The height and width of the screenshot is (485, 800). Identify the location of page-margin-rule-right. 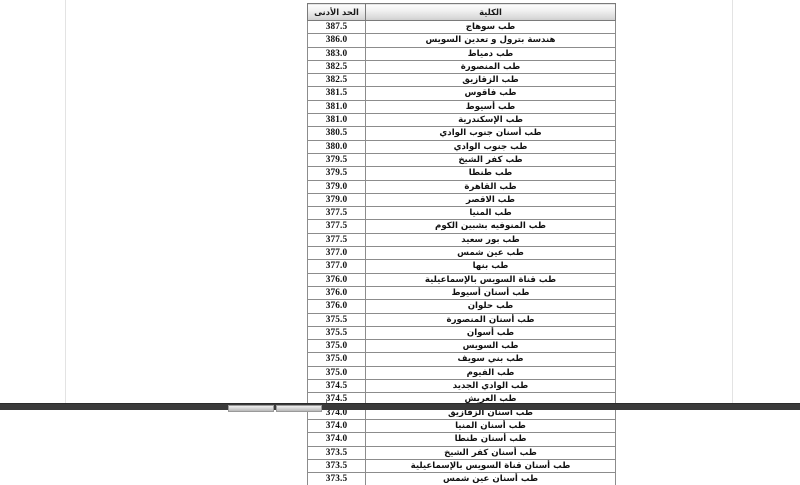
(732, 202).